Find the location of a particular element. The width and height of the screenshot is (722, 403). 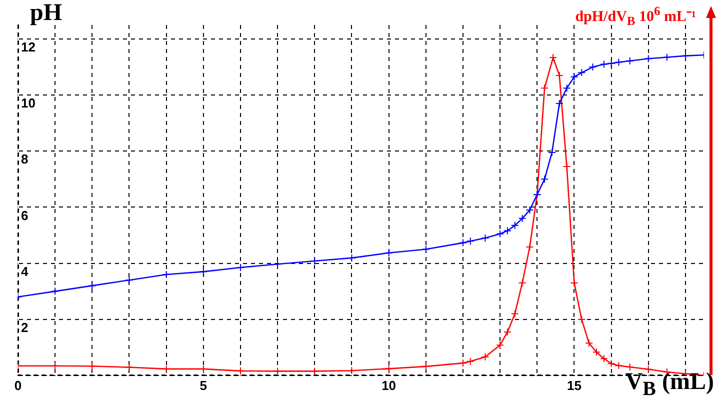

y-tick-label: 6 is located at coordinates (24, 215).